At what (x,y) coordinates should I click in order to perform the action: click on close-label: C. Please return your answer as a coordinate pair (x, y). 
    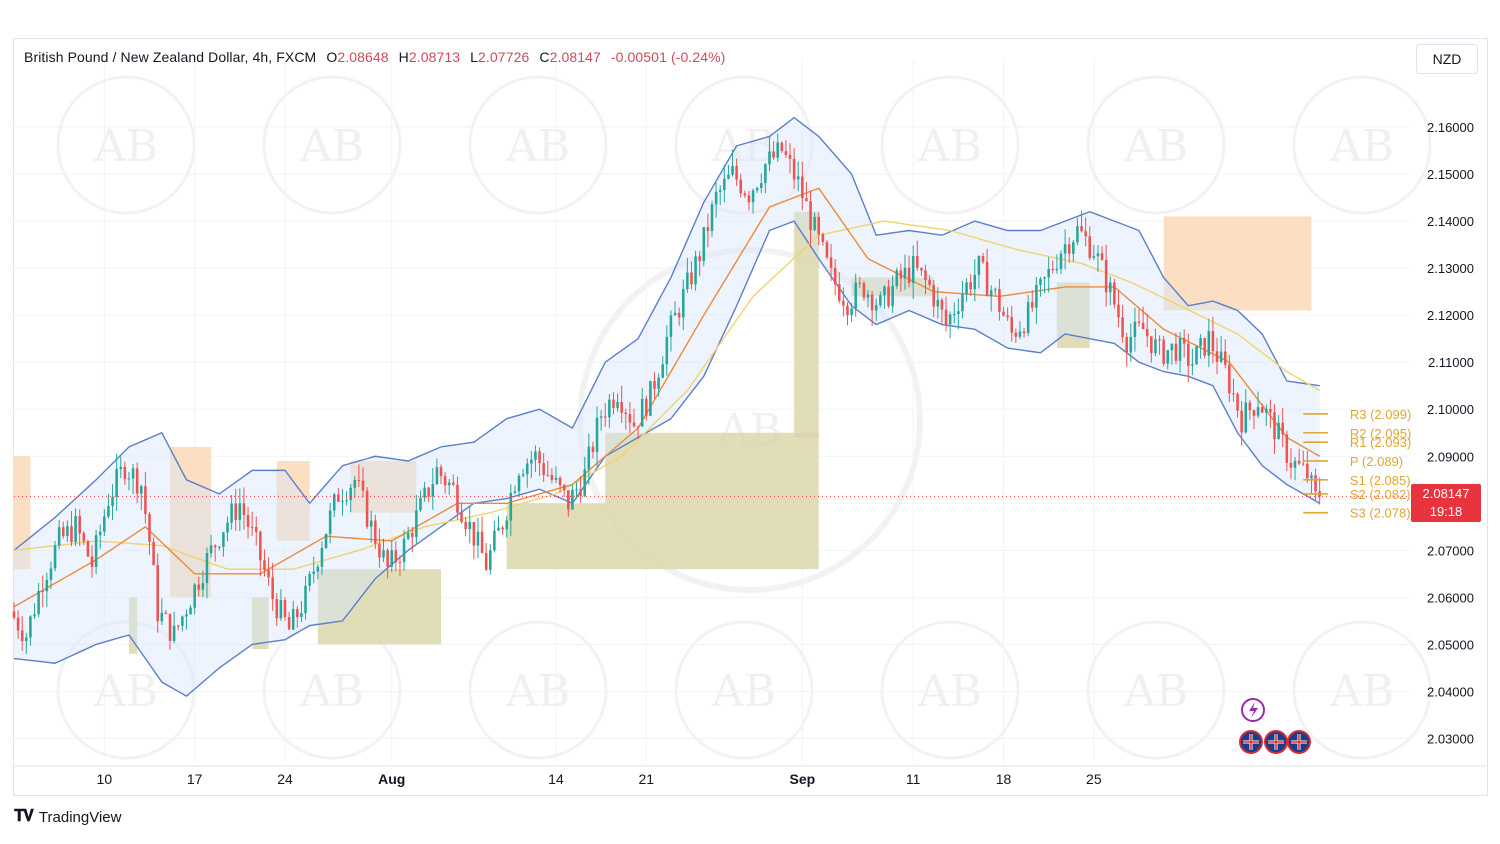
    Looking at the image, I should click on (544, 57).